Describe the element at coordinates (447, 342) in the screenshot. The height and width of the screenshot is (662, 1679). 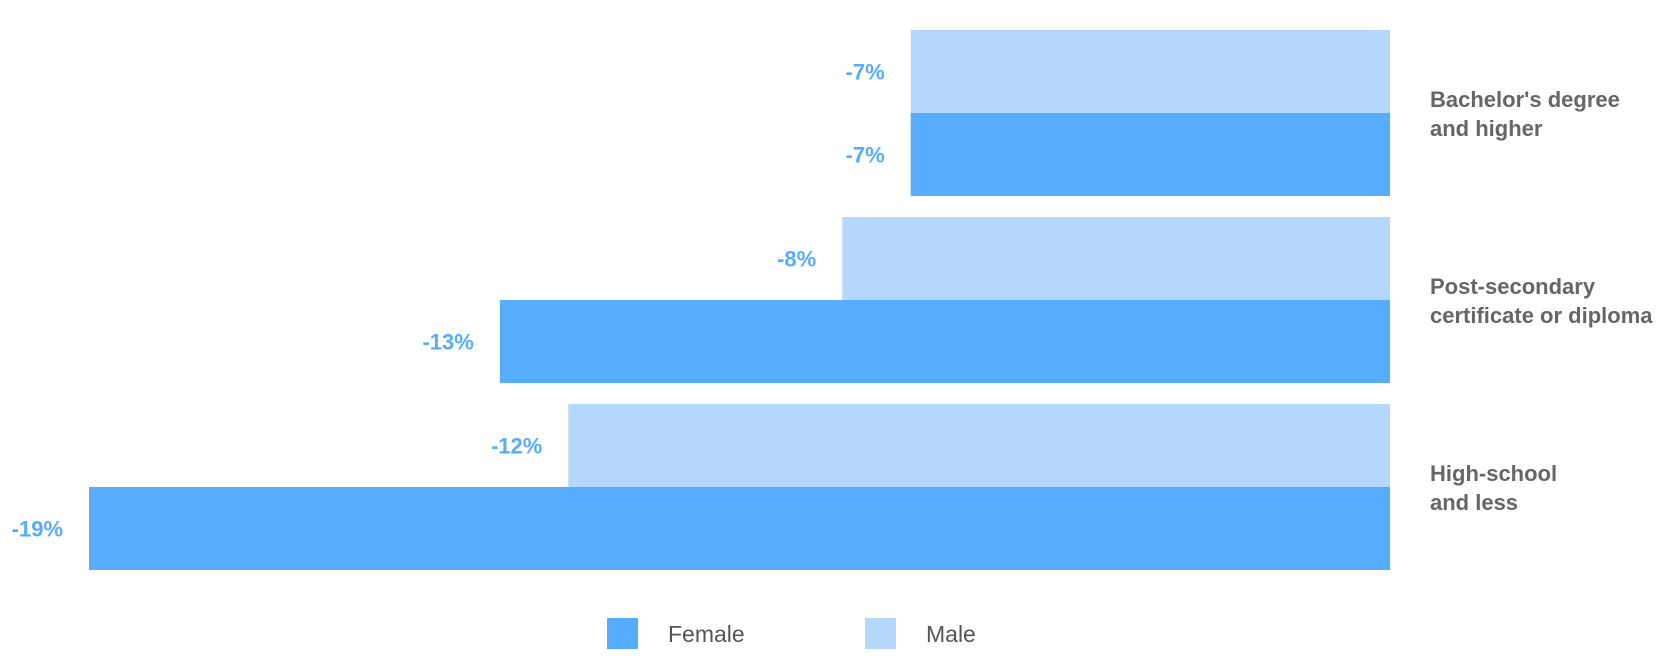
I see `value-label-female-1: -13%` at that location.